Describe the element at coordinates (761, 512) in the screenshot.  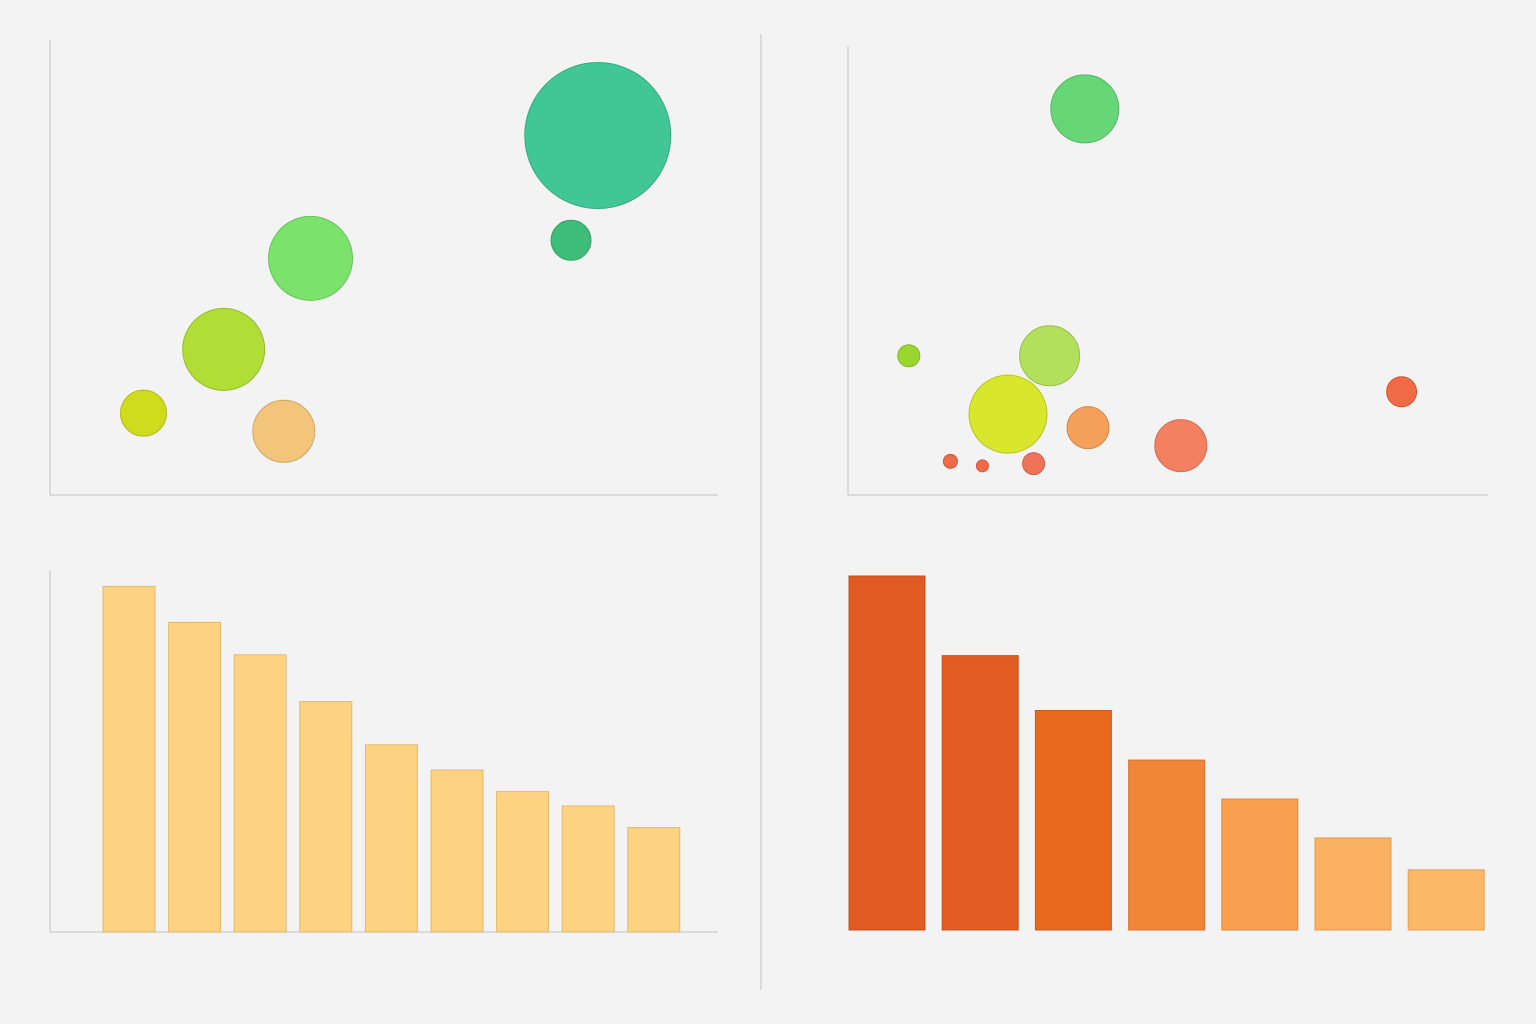
I see `vertical-divider` at that location.